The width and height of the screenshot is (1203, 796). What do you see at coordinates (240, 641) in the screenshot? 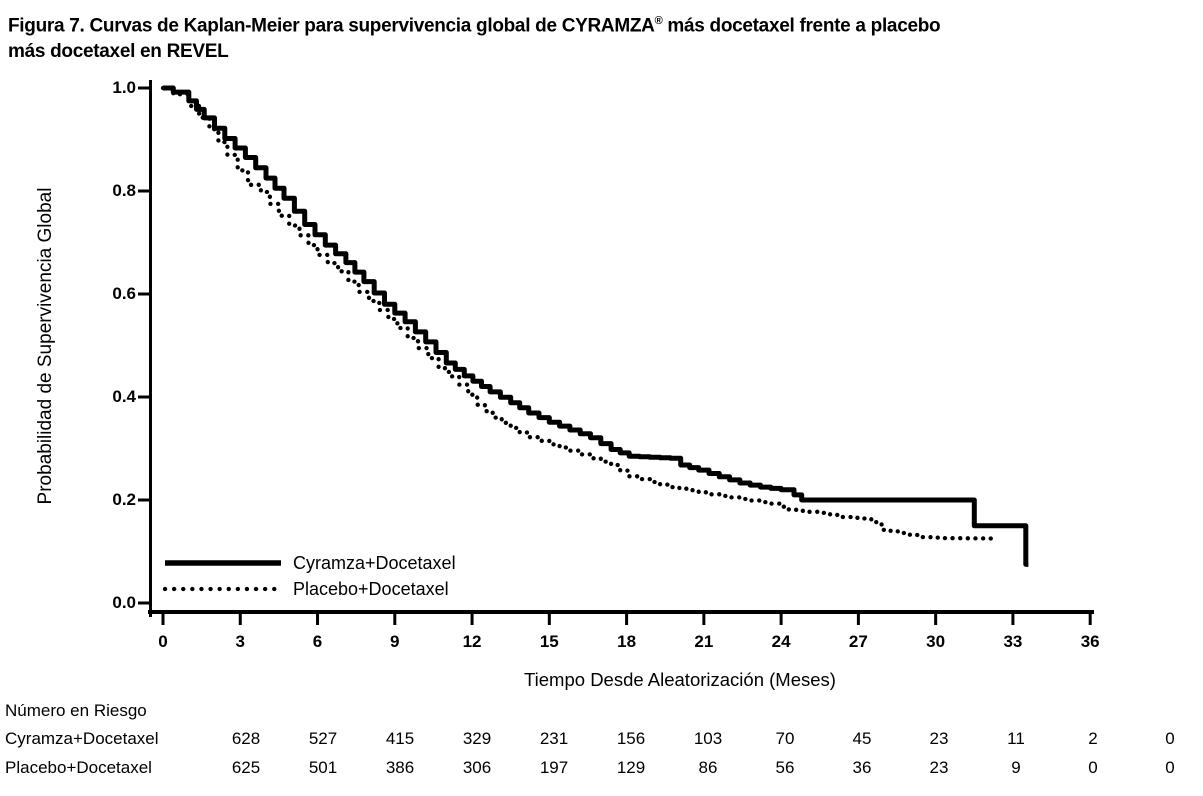
I see `x-tick-label: 3` at bounding box center [240, 641].